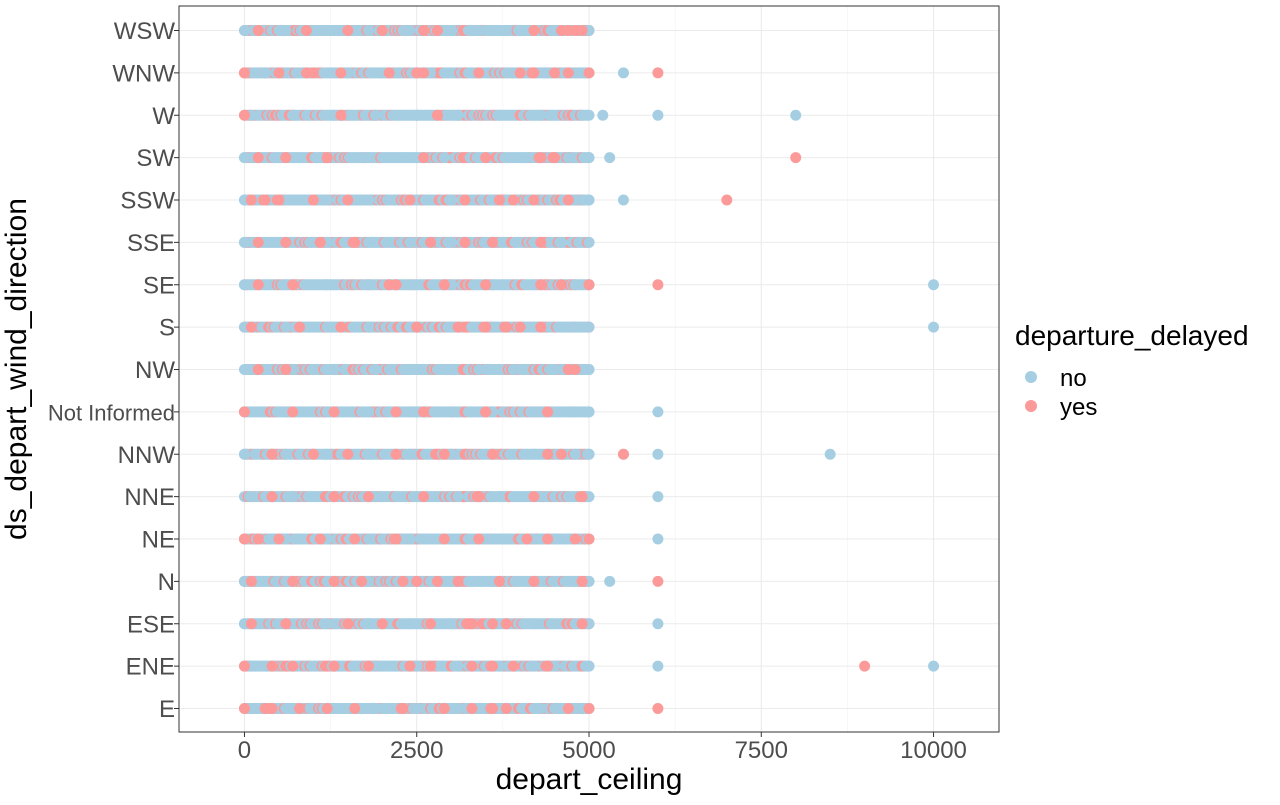 This screenshot has height=805, width=1280. I want to click on point-no-sse, so click(589, 242).